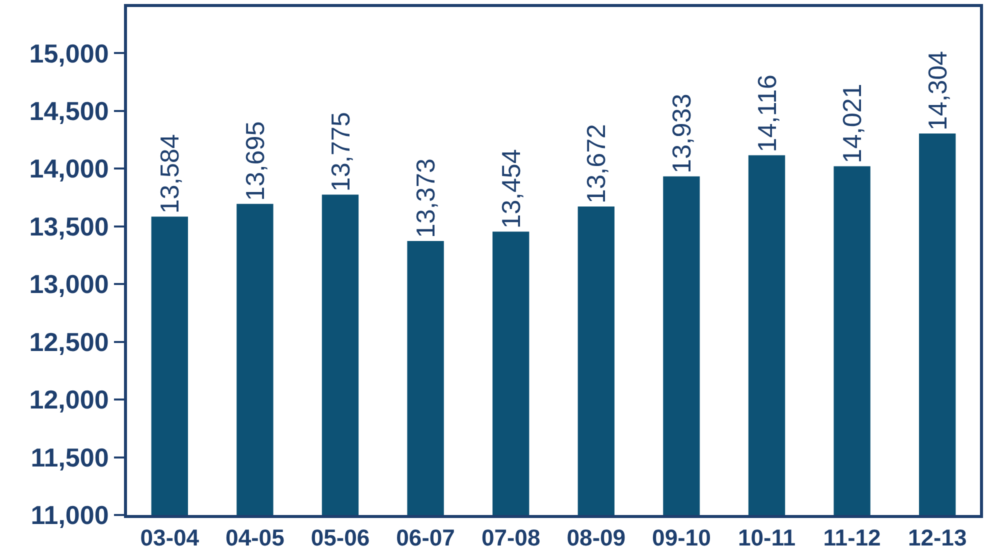 This screenshot has height=560, width=984. I want to click on x-tick-label: 06-07, so click(425, 537).